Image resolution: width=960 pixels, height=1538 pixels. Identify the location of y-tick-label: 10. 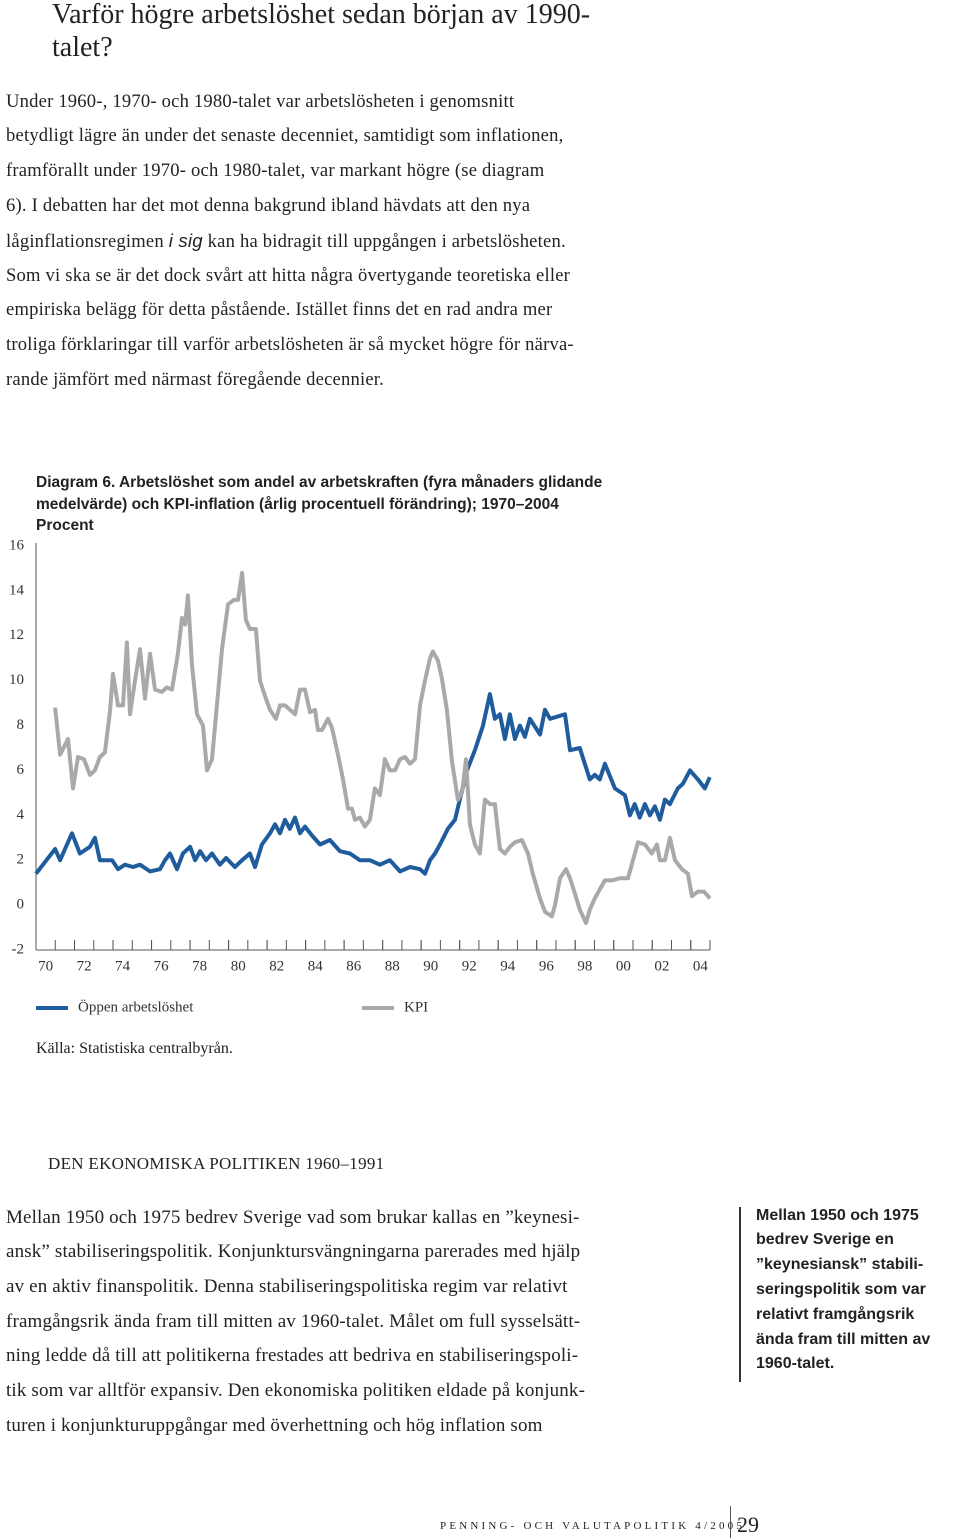
(16, 680).